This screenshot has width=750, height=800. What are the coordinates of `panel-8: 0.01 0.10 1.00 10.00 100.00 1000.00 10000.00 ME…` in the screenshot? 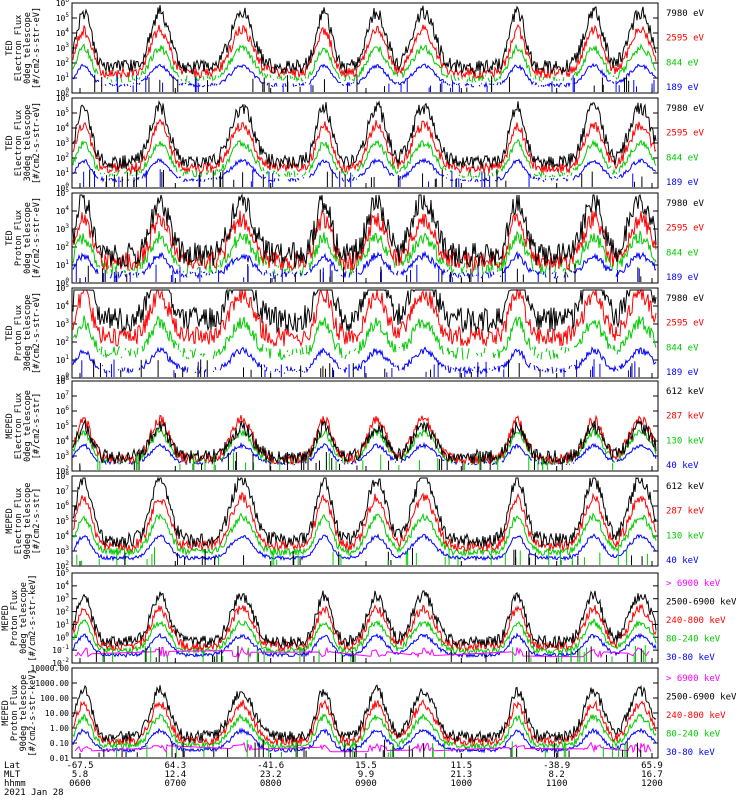 It's located at (369, 713).